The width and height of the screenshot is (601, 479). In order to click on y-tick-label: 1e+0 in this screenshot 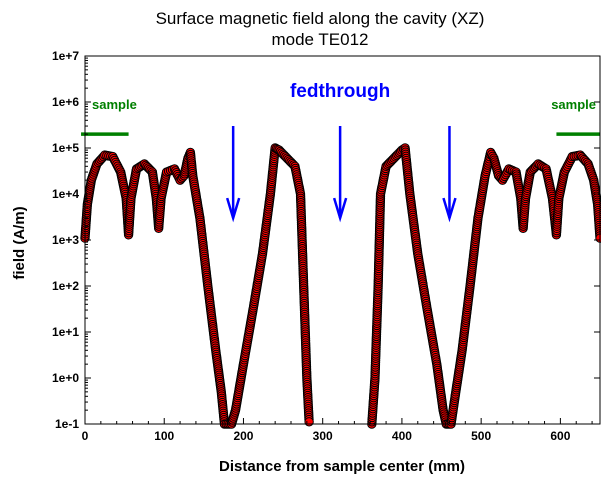, I will do `click(65, 378)`.